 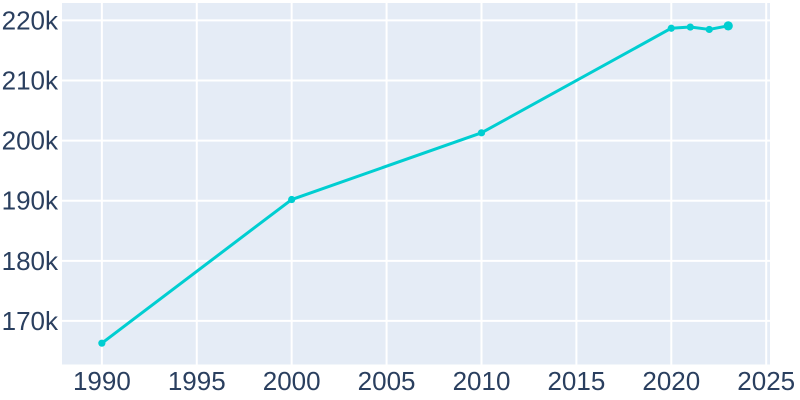 What do you see at coordinates (30, 20) in the screenshot?
I see `y-tick-label: 220k` at bounding box center [30, 20].